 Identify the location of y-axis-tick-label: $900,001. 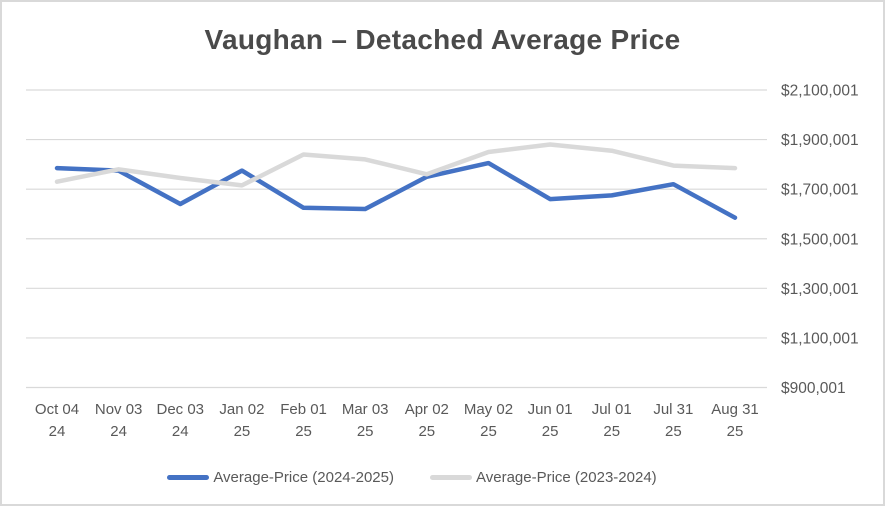
(813, 388).